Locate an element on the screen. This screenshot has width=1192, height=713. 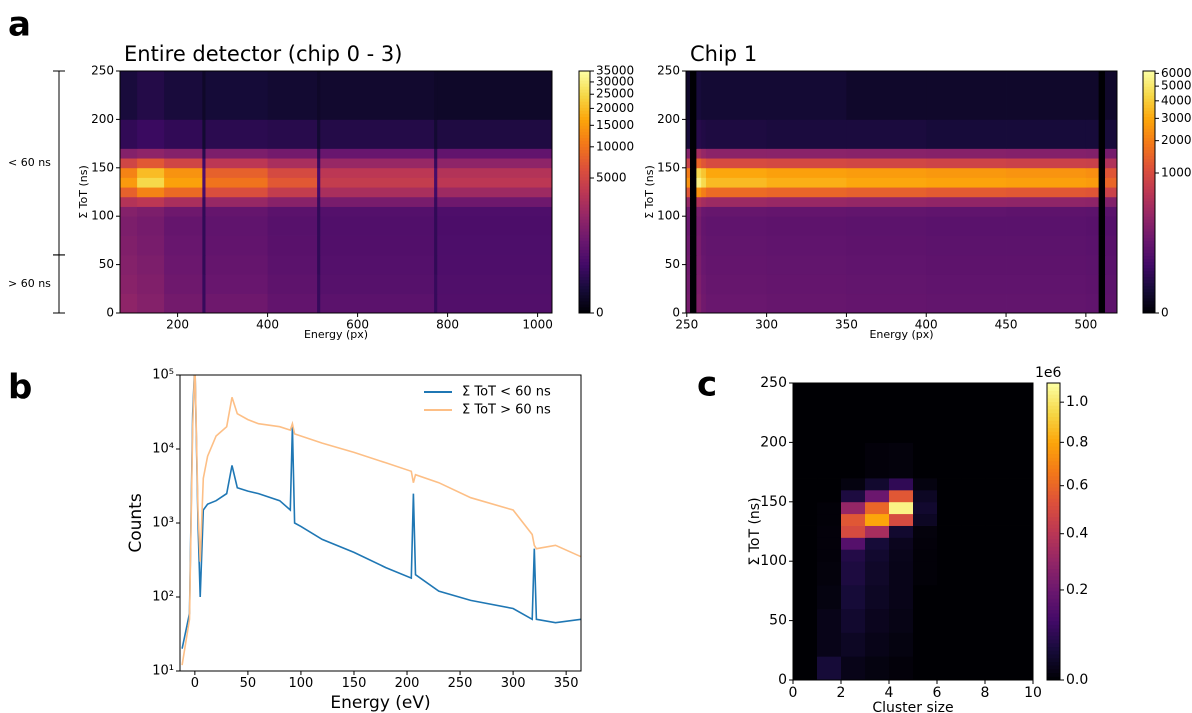
annotation: > 60 ns is located at coordinates (29, 283).